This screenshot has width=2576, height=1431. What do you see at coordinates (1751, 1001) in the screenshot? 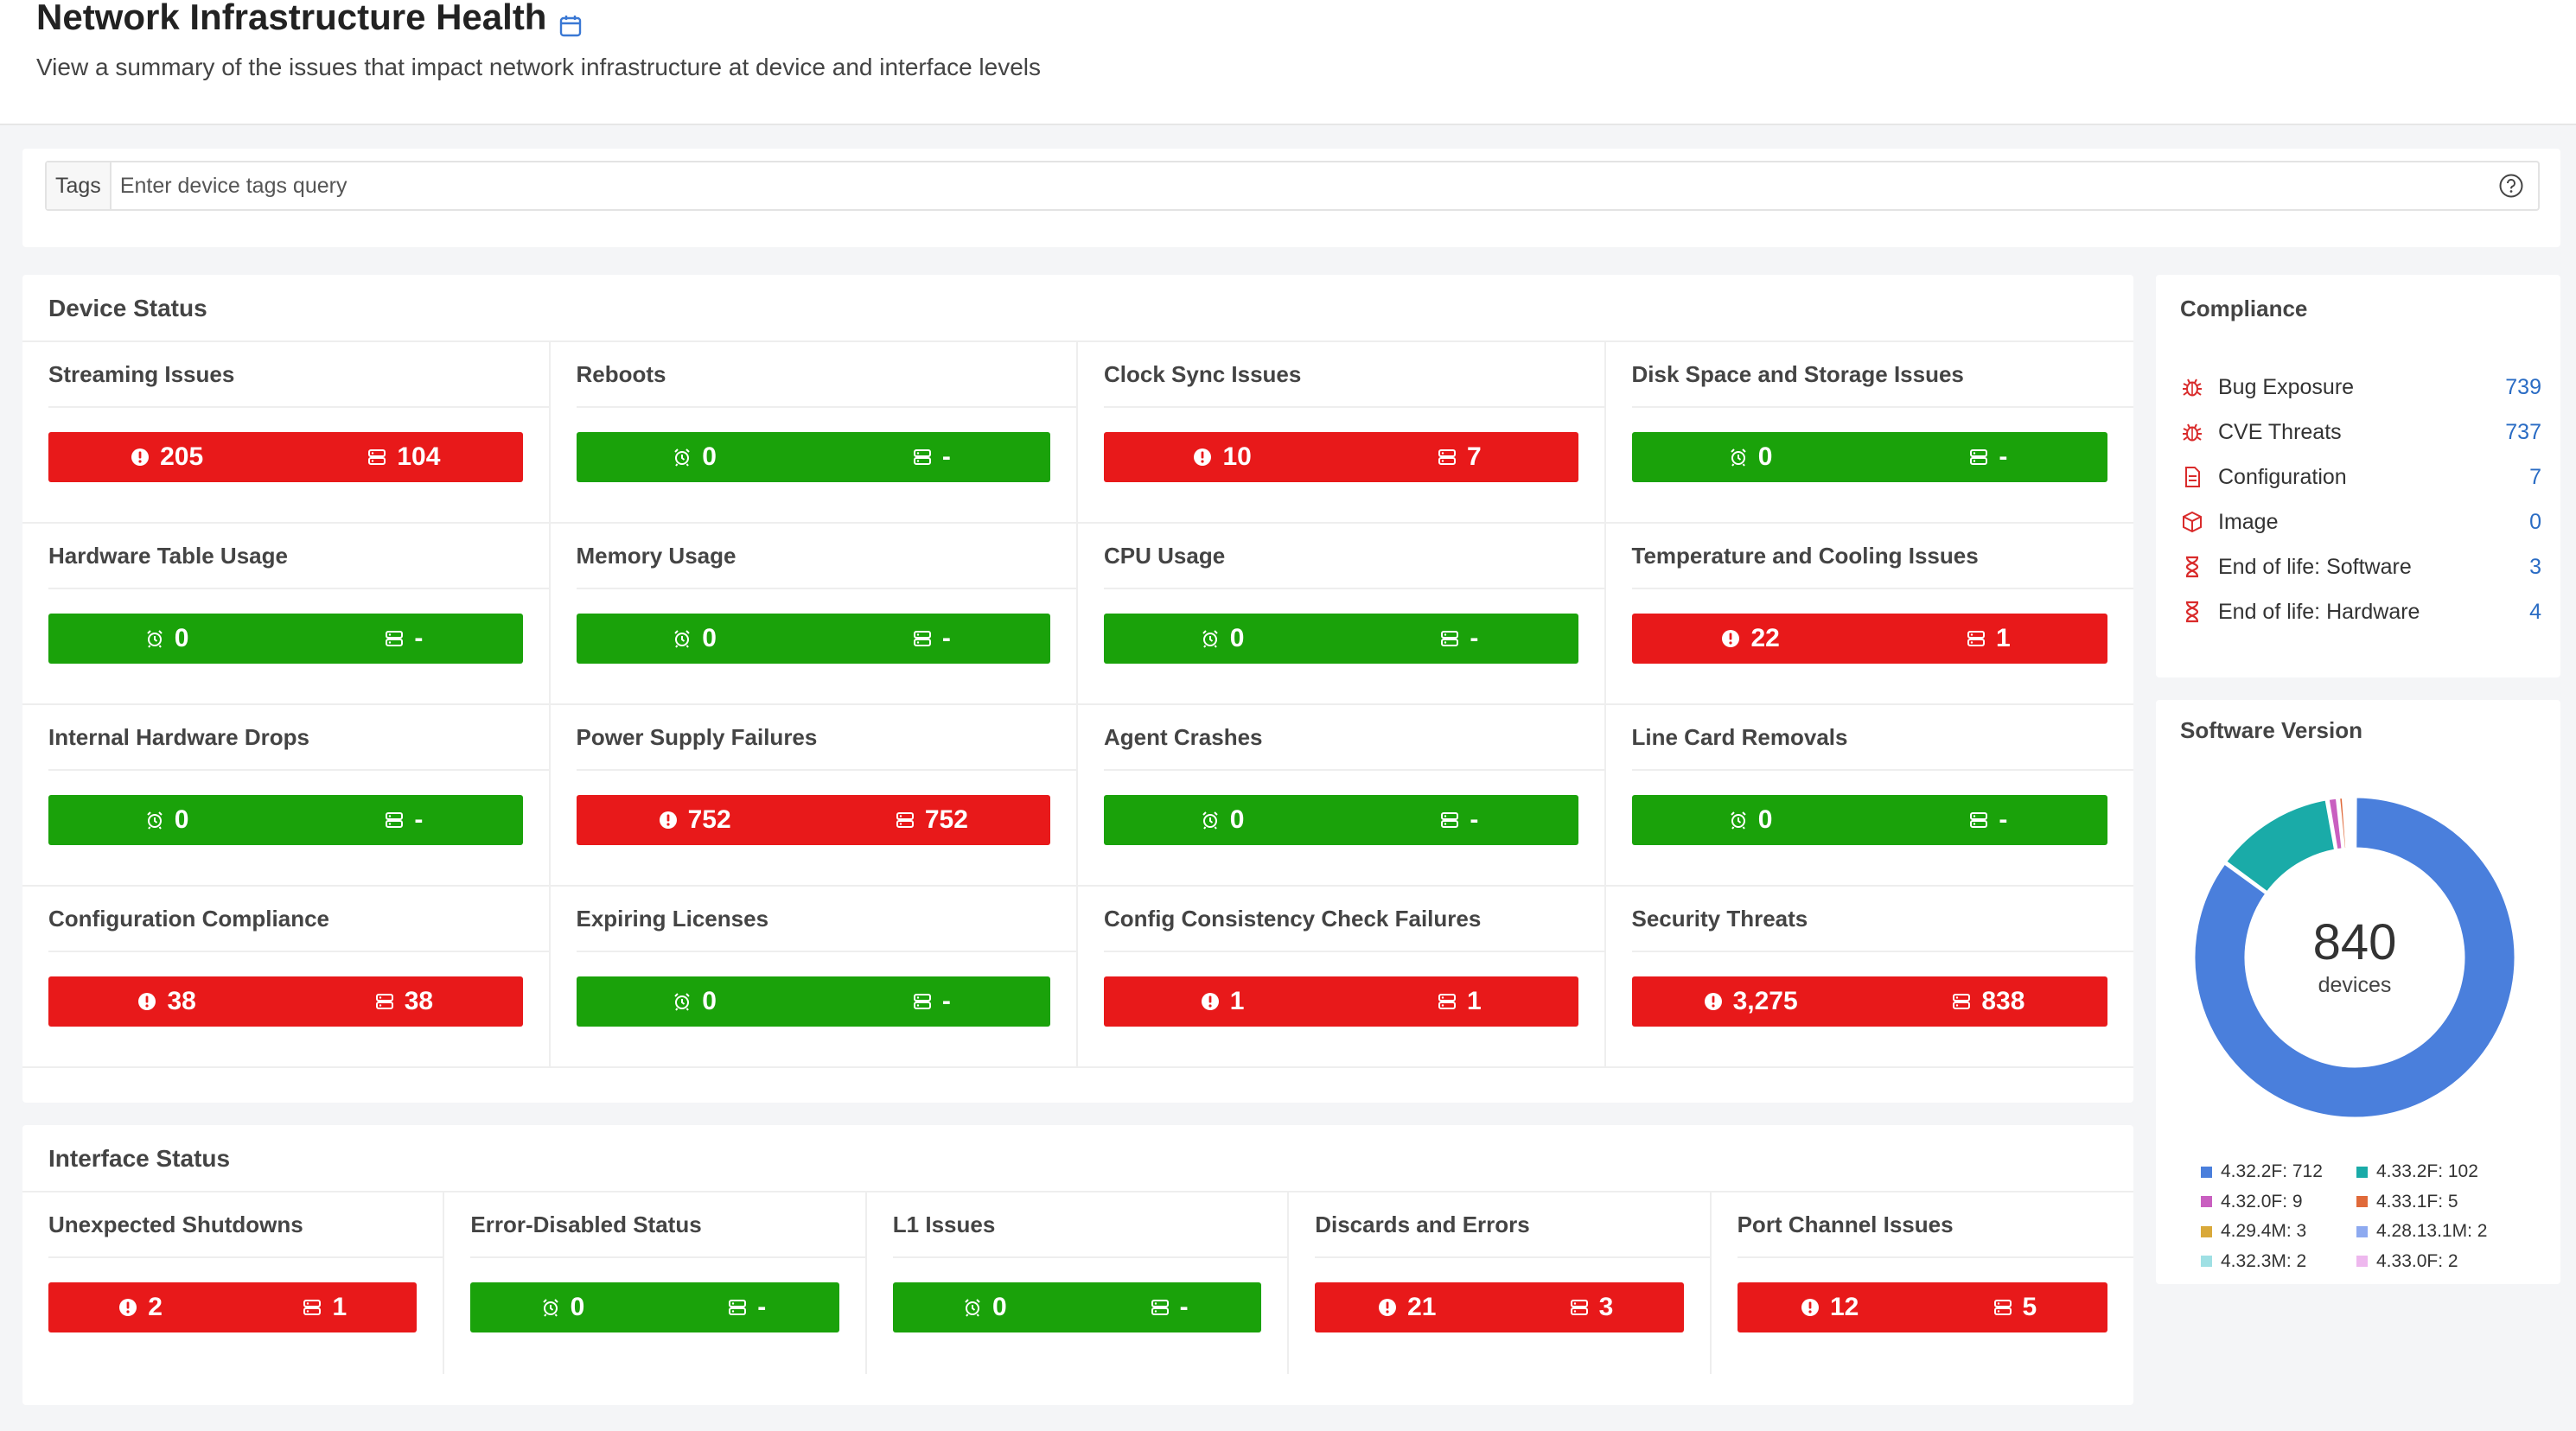
I see `issue-count: 3,275` at bounding box center [1751, 1001].